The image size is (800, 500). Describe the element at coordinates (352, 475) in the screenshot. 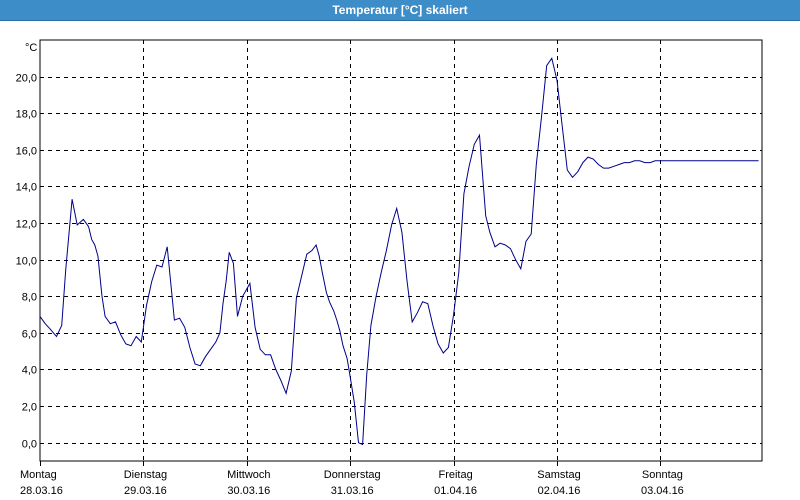

I see `x-tick-day-label: Donnerstag` at that location.